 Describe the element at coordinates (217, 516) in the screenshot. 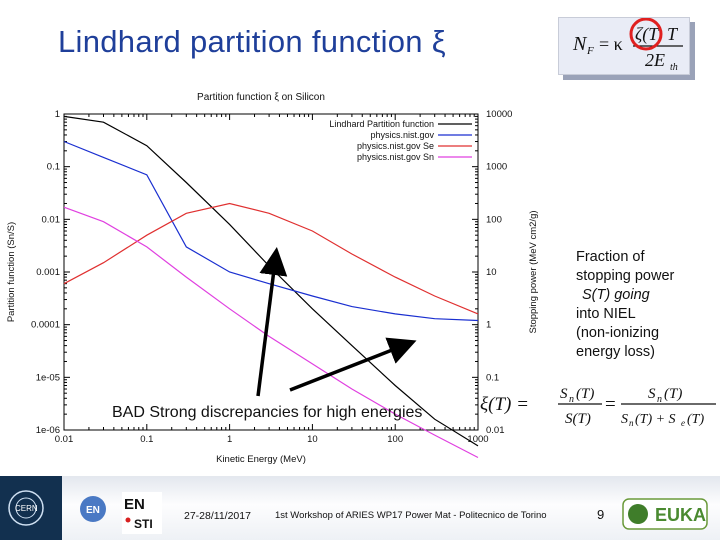

I see `footer-date: 27-28/11/2017` at that location.